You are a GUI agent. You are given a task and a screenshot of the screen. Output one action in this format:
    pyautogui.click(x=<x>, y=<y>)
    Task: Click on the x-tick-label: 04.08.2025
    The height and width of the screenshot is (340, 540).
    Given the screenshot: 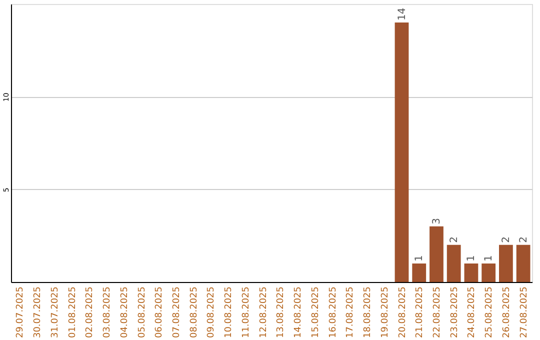 What is the action you would take?
    pyautogui.click(x=125, y=312)
    